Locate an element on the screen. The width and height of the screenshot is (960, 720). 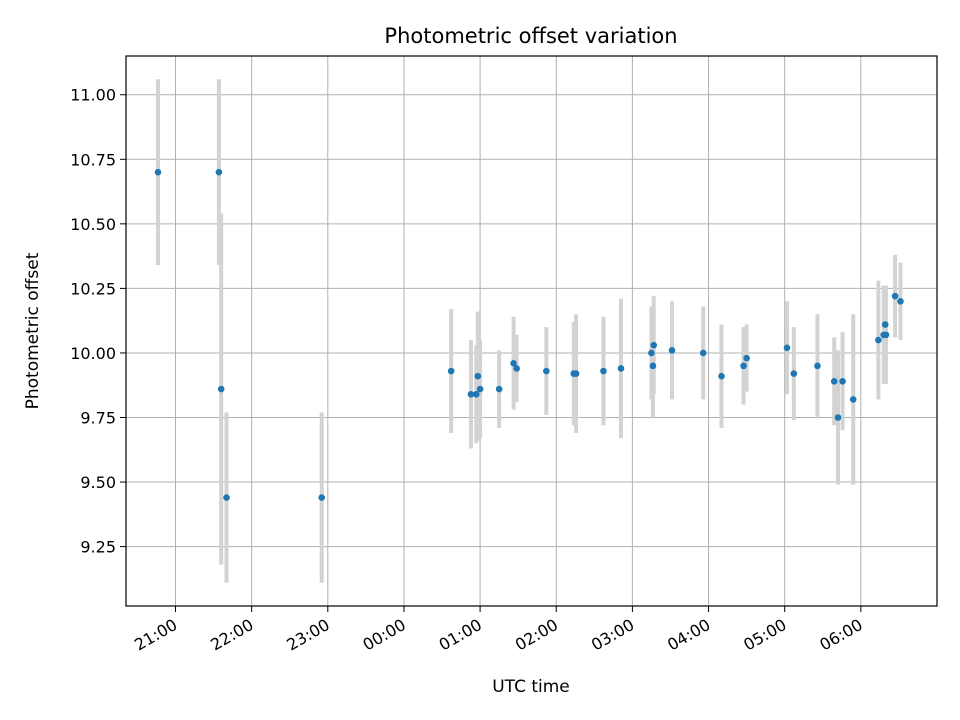
y-tick-label: 9.50 is located at coordinates (98, 482).